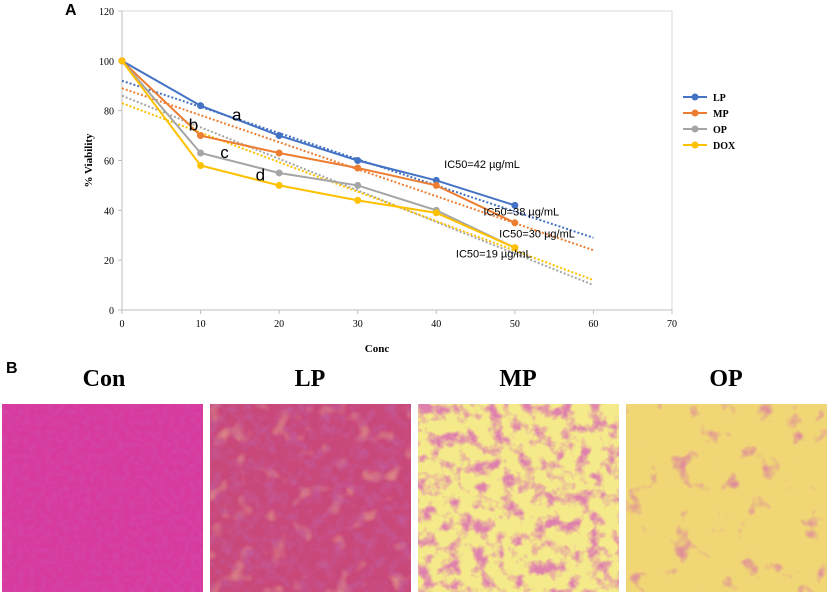  Describe the element at coordinates (111, 311) in the screenshot. I see `y-tick-label: 0` at that location.